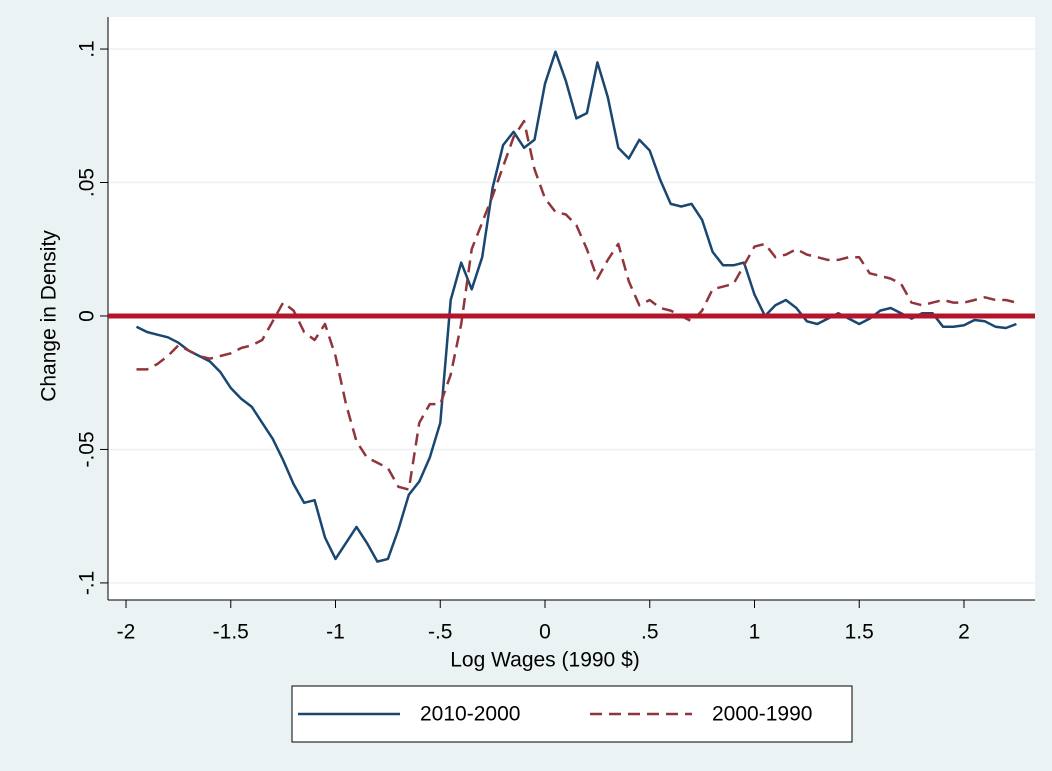  What do you see at coordinates (859, 632) in the screenshot?
I see `x-tick-label: 1.5` at bounding box center [859, 632].